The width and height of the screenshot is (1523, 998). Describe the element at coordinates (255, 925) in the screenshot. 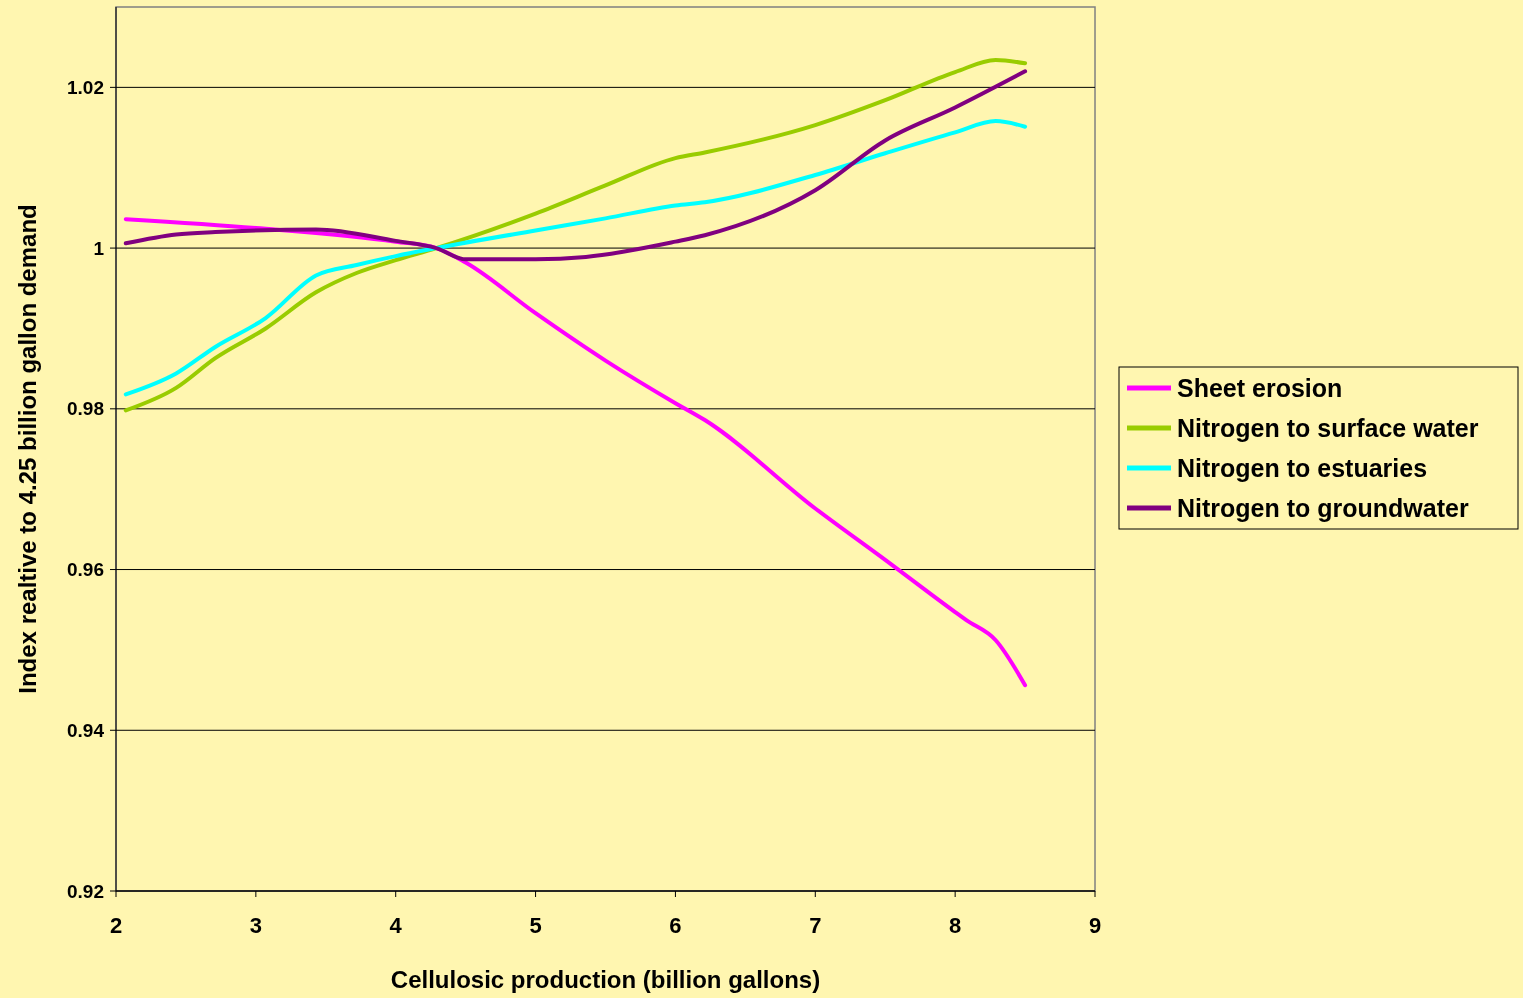

I see `x-tick-label: 3` at that location.